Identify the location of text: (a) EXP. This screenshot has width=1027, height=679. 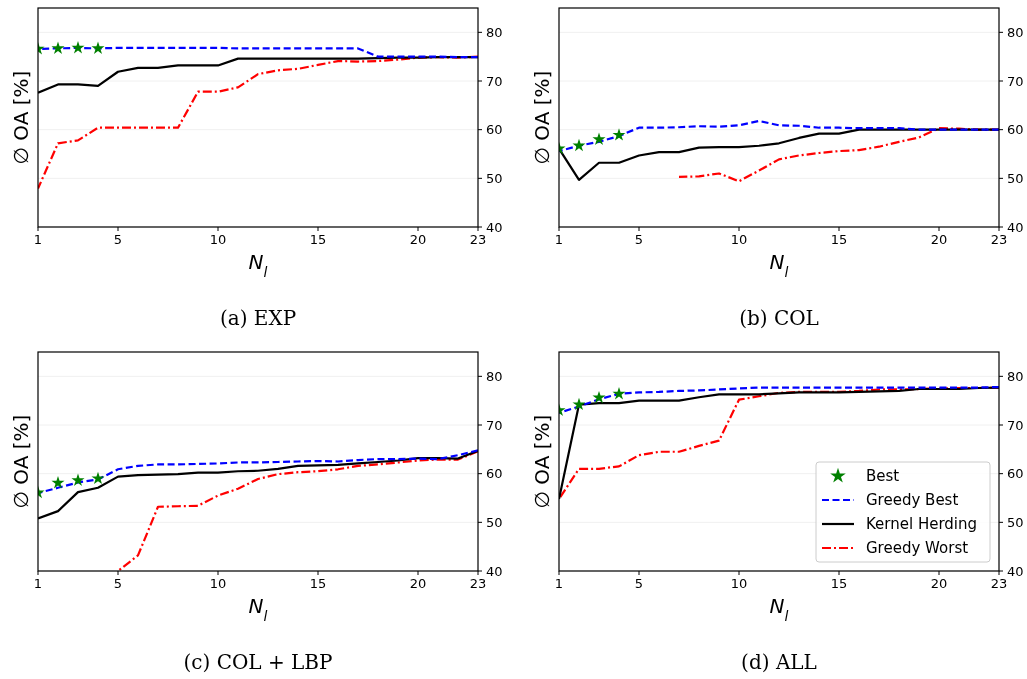
(258, 318).